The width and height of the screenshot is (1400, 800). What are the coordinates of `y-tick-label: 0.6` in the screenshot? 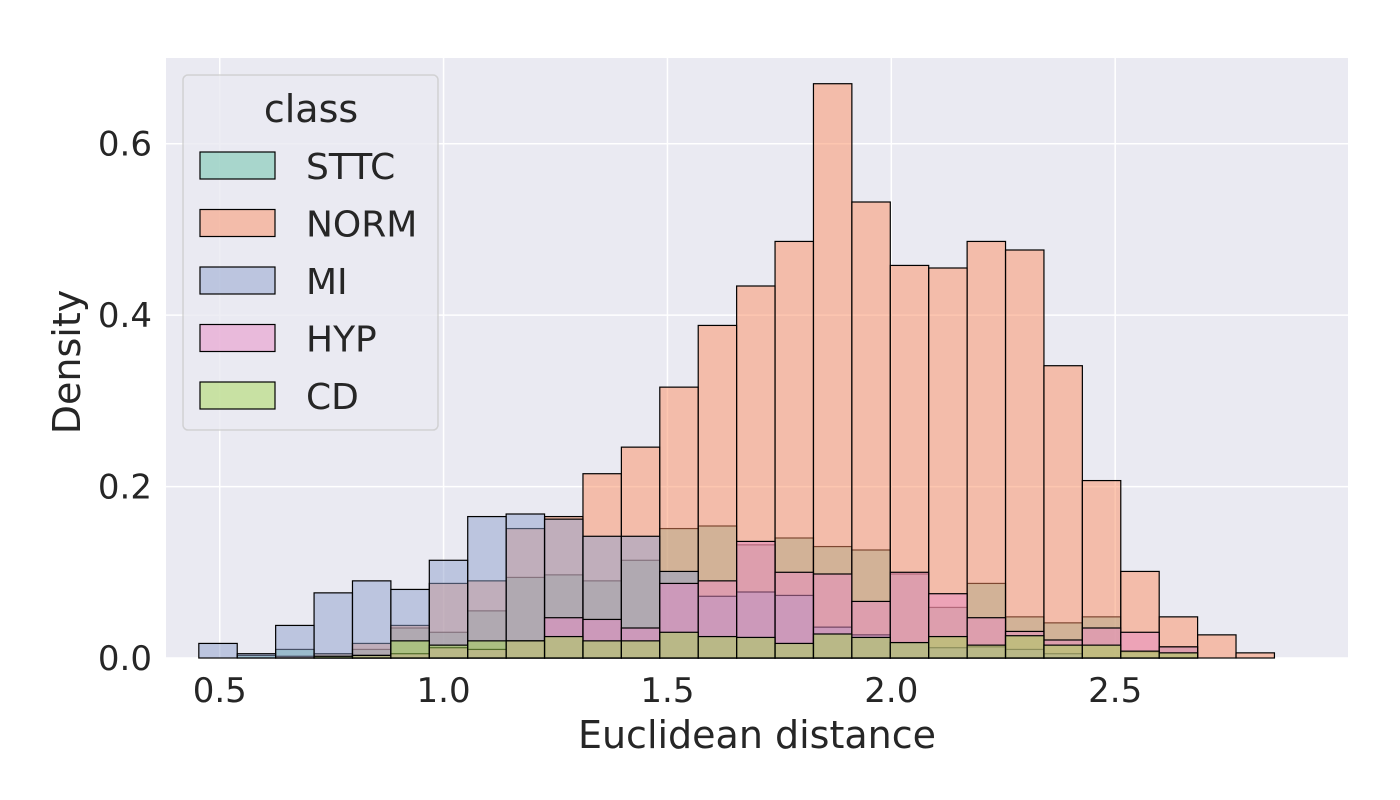 It's located at (125, 145).